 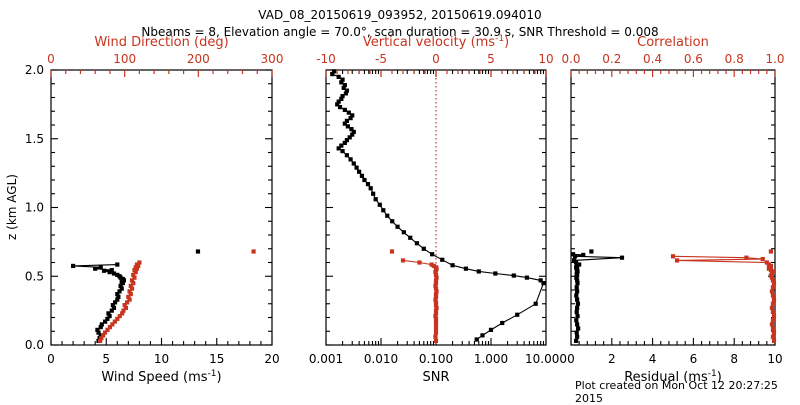 I want to click on xtick-top-label: 0, so click(x=51, y=59).